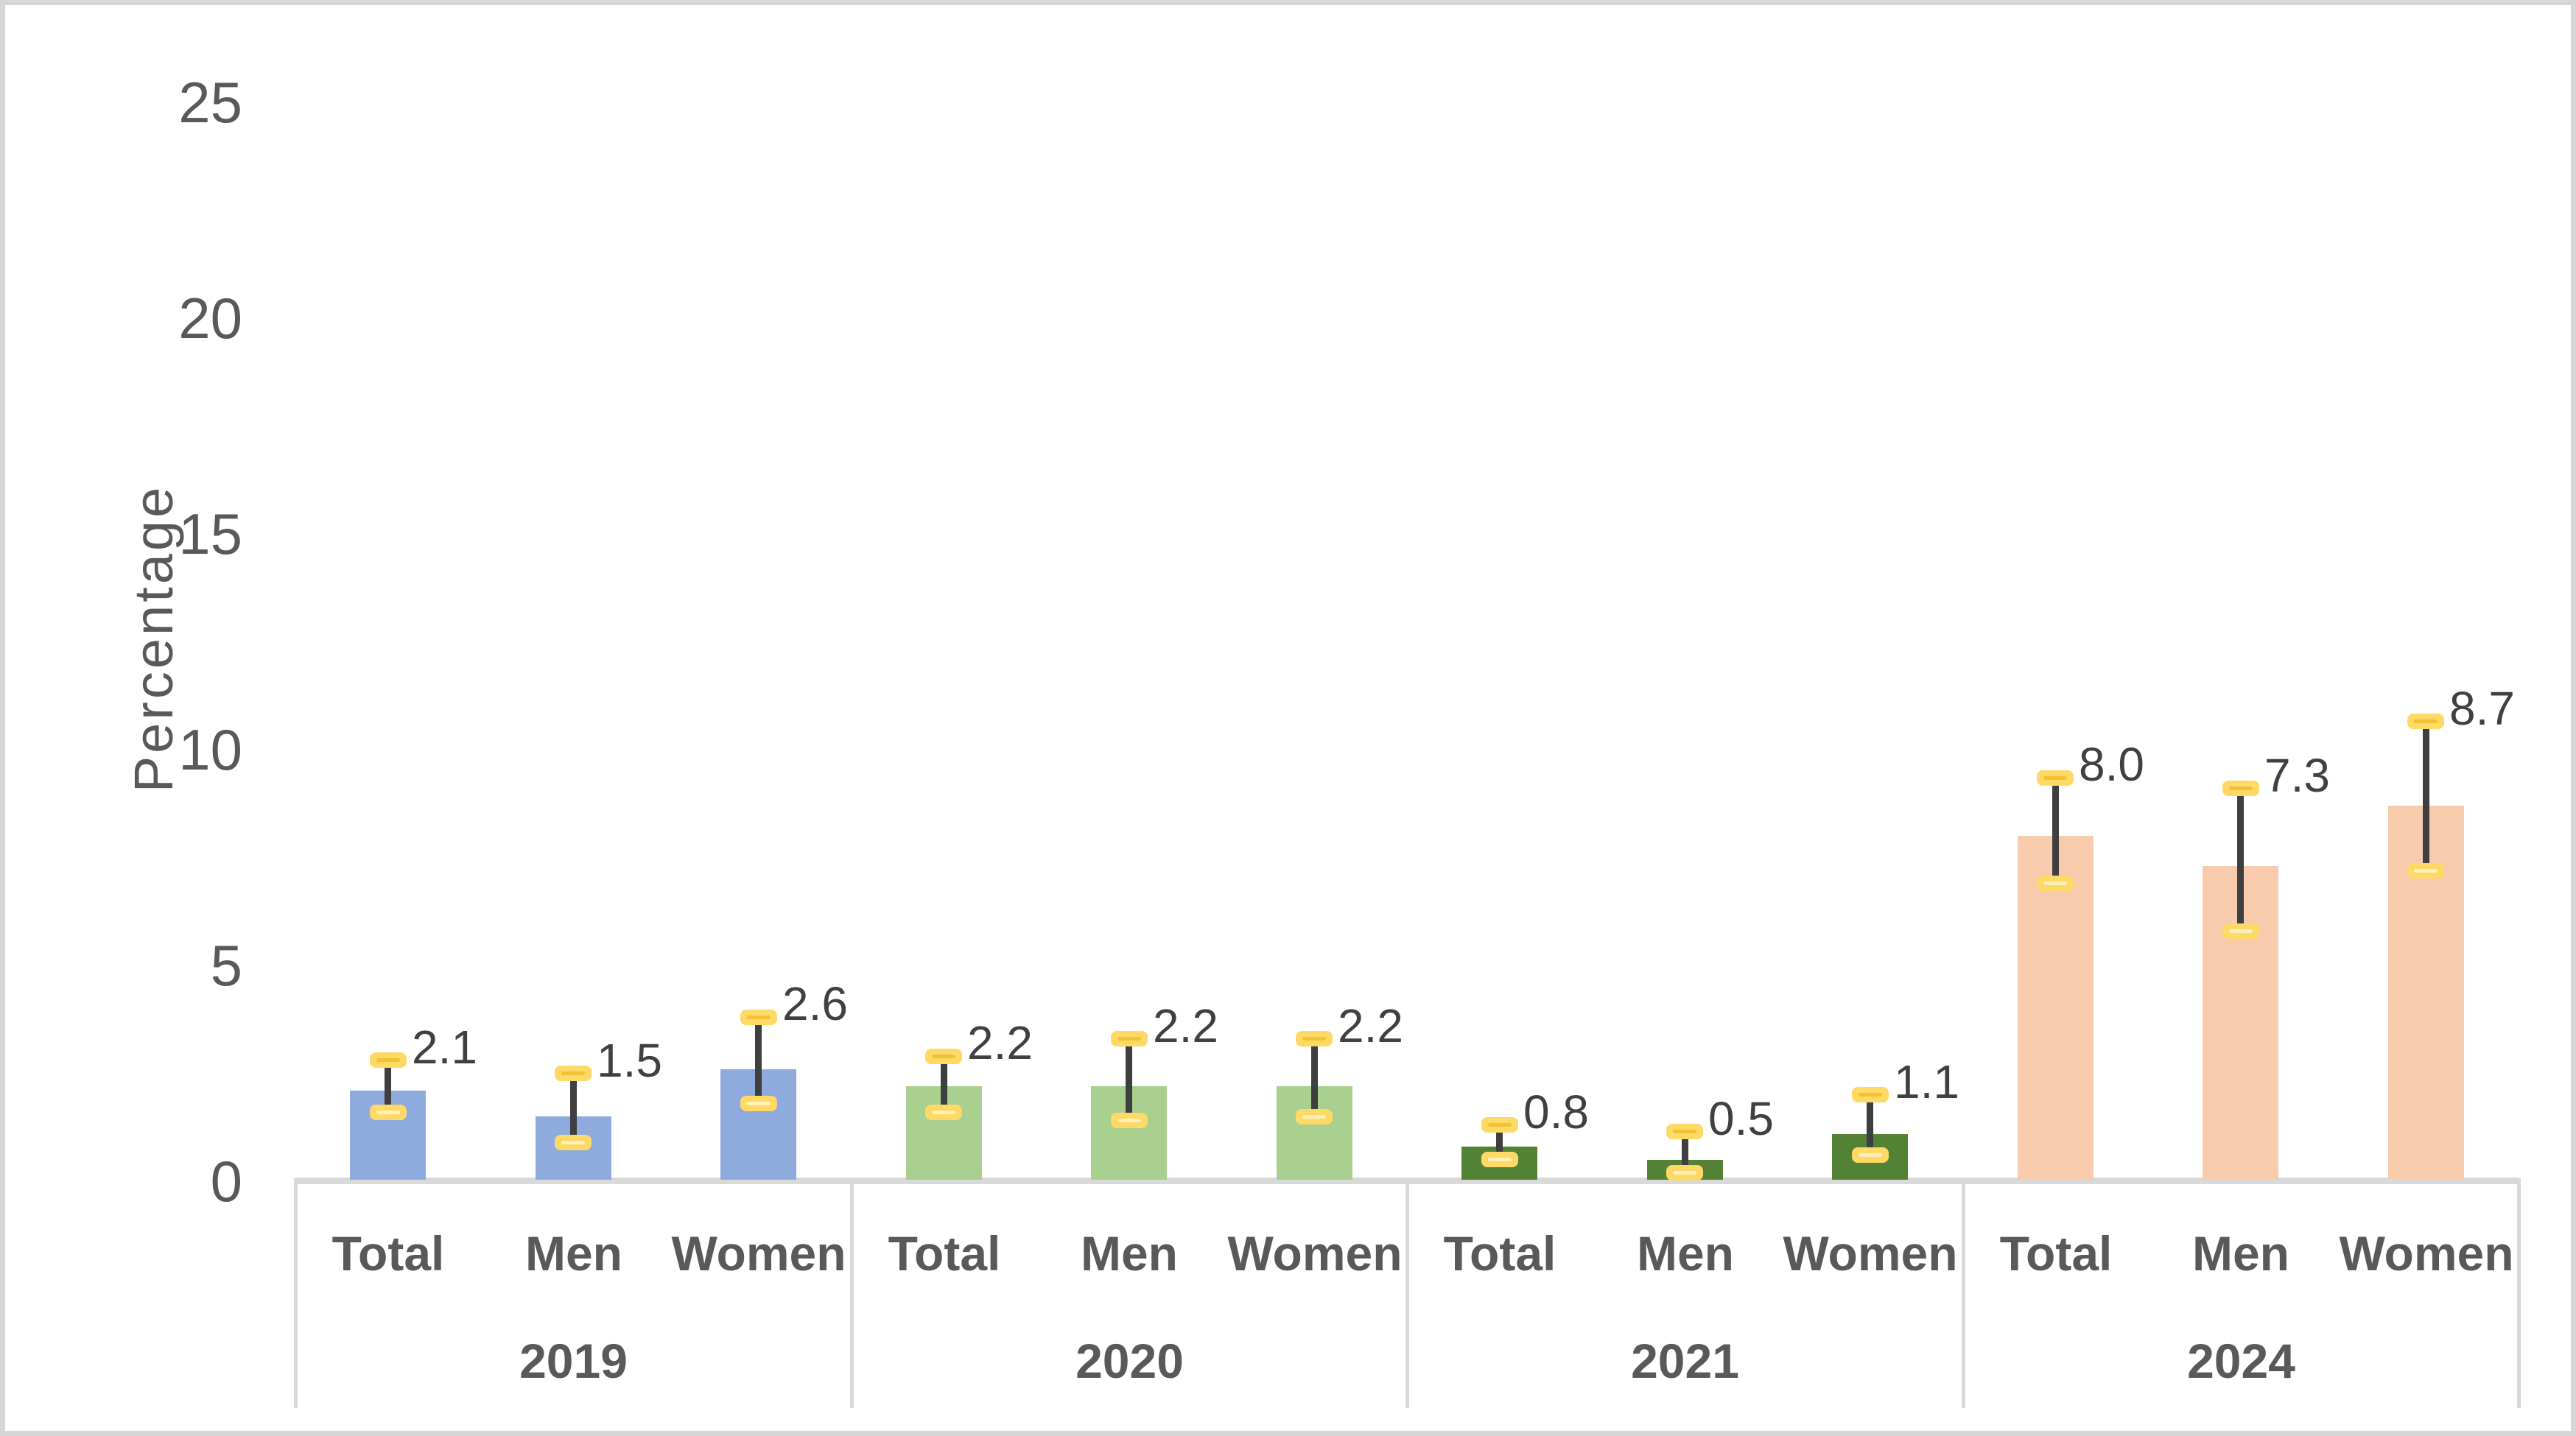 The width and height of the screenshot is (2576, 1436). What do you see at coordinates (210, 749) in the screenshot?
I see `y-tick-label: 10` at bounding box center [210, 749].